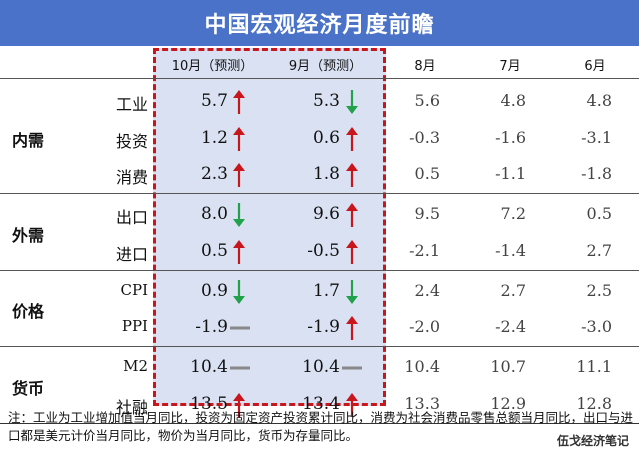 This screenshot has height=458, width=639. I want to click on forecast-oct-value: 0.9, so click(214, 290).